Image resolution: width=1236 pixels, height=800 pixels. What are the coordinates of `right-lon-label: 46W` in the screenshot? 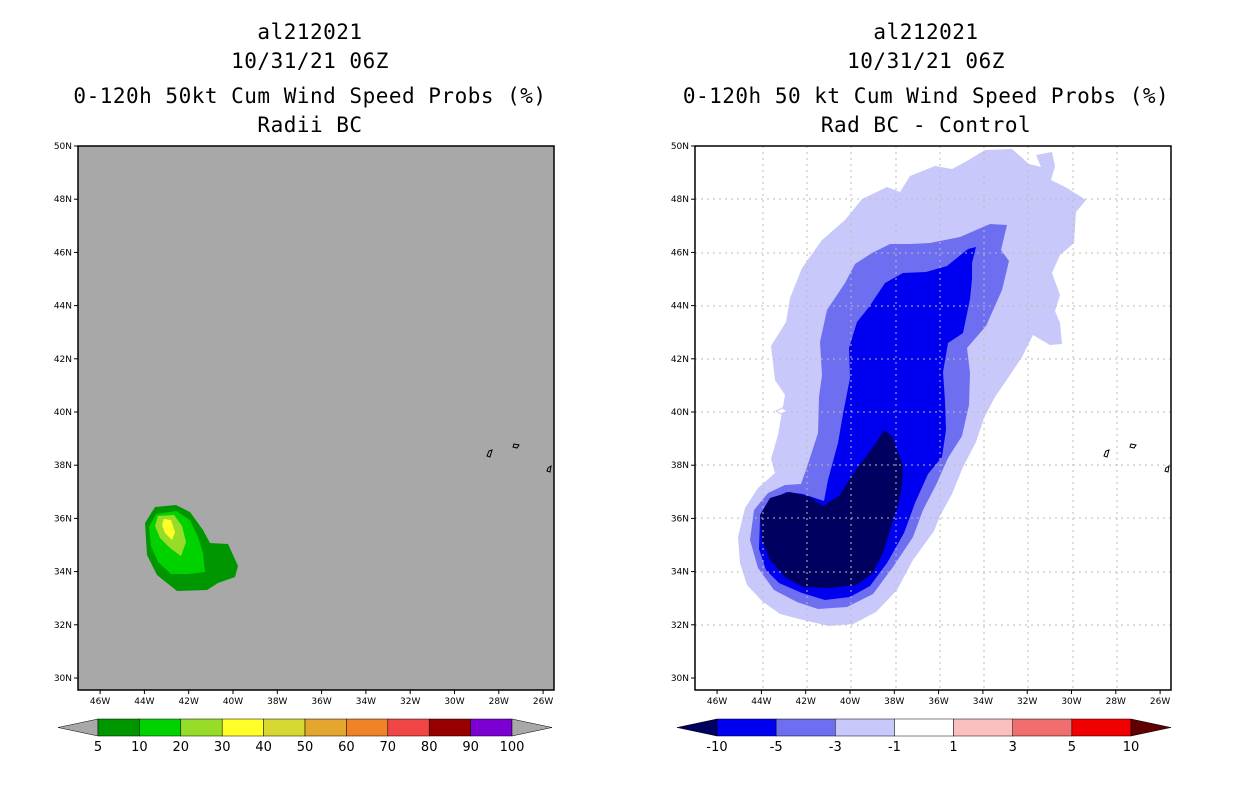 It's located at (717, 702).